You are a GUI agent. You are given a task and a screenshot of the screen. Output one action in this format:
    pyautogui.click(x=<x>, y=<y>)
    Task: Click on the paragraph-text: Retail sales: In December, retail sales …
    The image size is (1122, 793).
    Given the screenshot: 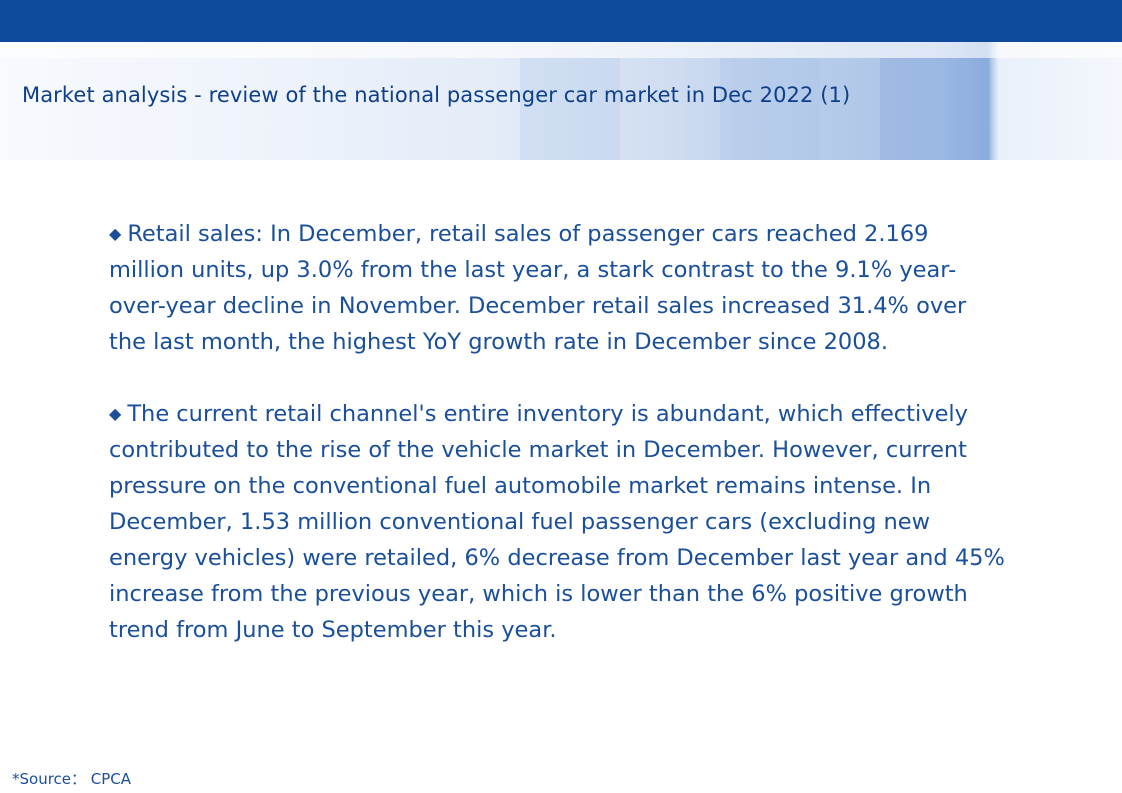 What is the action you would take?
    pyautogui.click(x=538, y=288)
    